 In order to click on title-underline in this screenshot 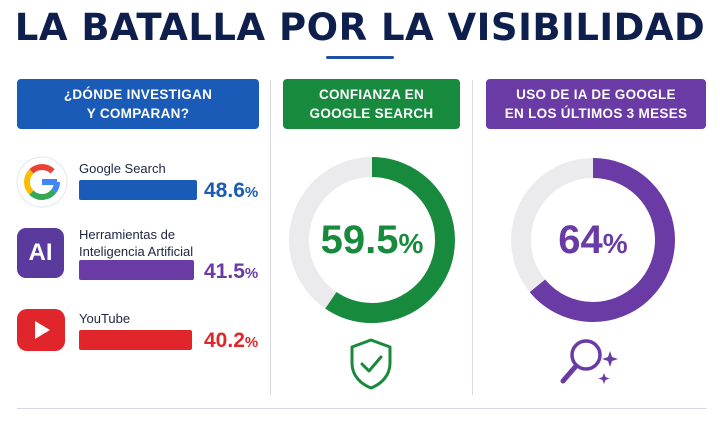, I will do `click(360, 57)`.